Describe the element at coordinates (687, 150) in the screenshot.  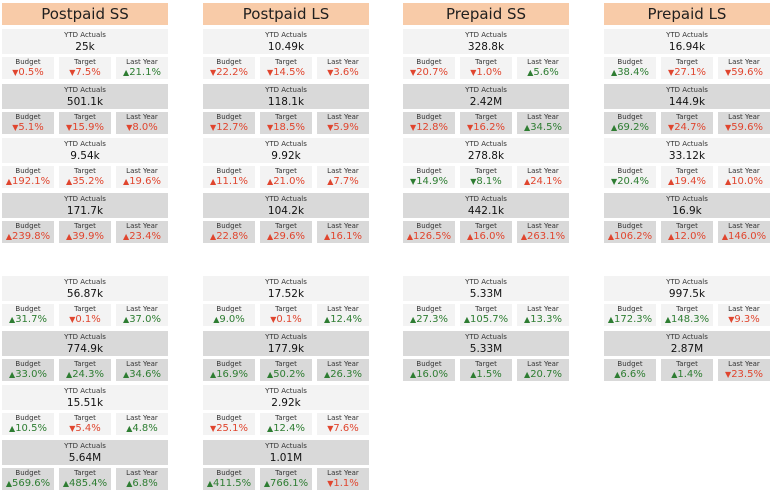
I see `ytd-tile: YTD Actuals 33.12k` at that location.